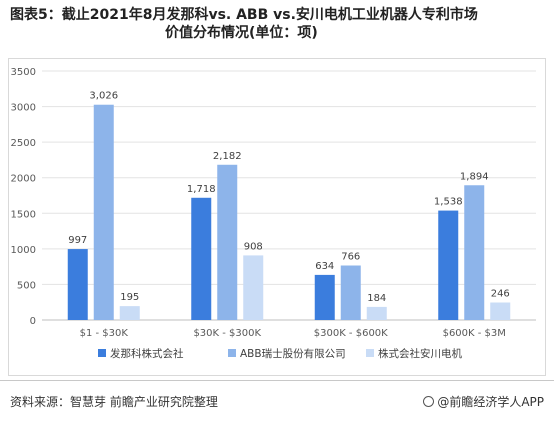 The width and height of the screenshot is (554, 421). Describe the element at coordinates (23, 72) in the screenshot. I see `y-tick-label: 3500` at that location.